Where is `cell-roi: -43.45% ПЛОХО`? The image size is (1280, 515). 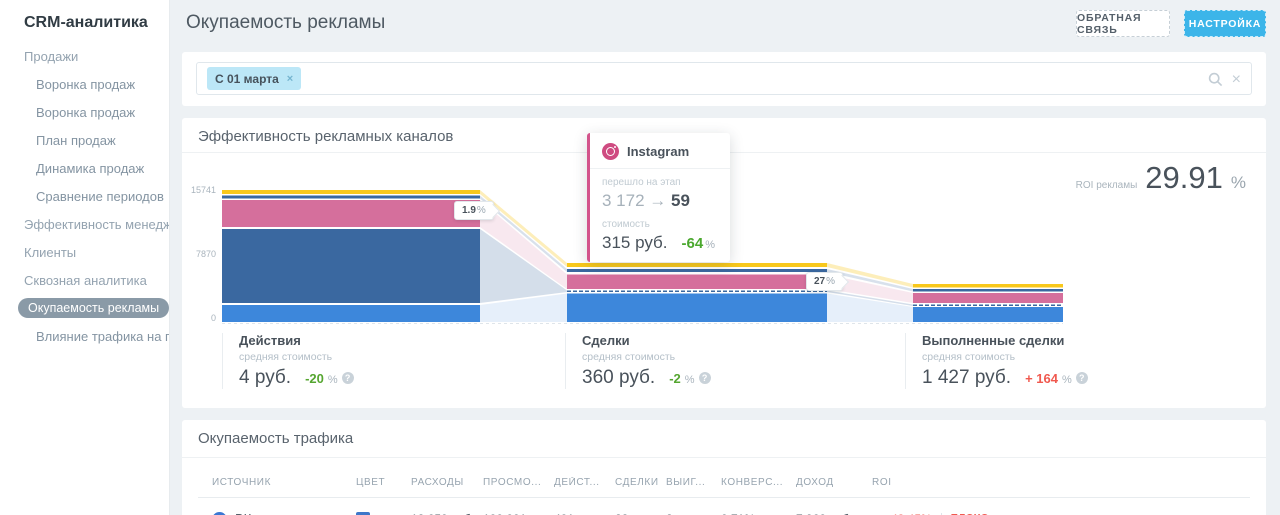
cell-roi: -43.45% ПЛОХО is located at coordinates (1061, 513).